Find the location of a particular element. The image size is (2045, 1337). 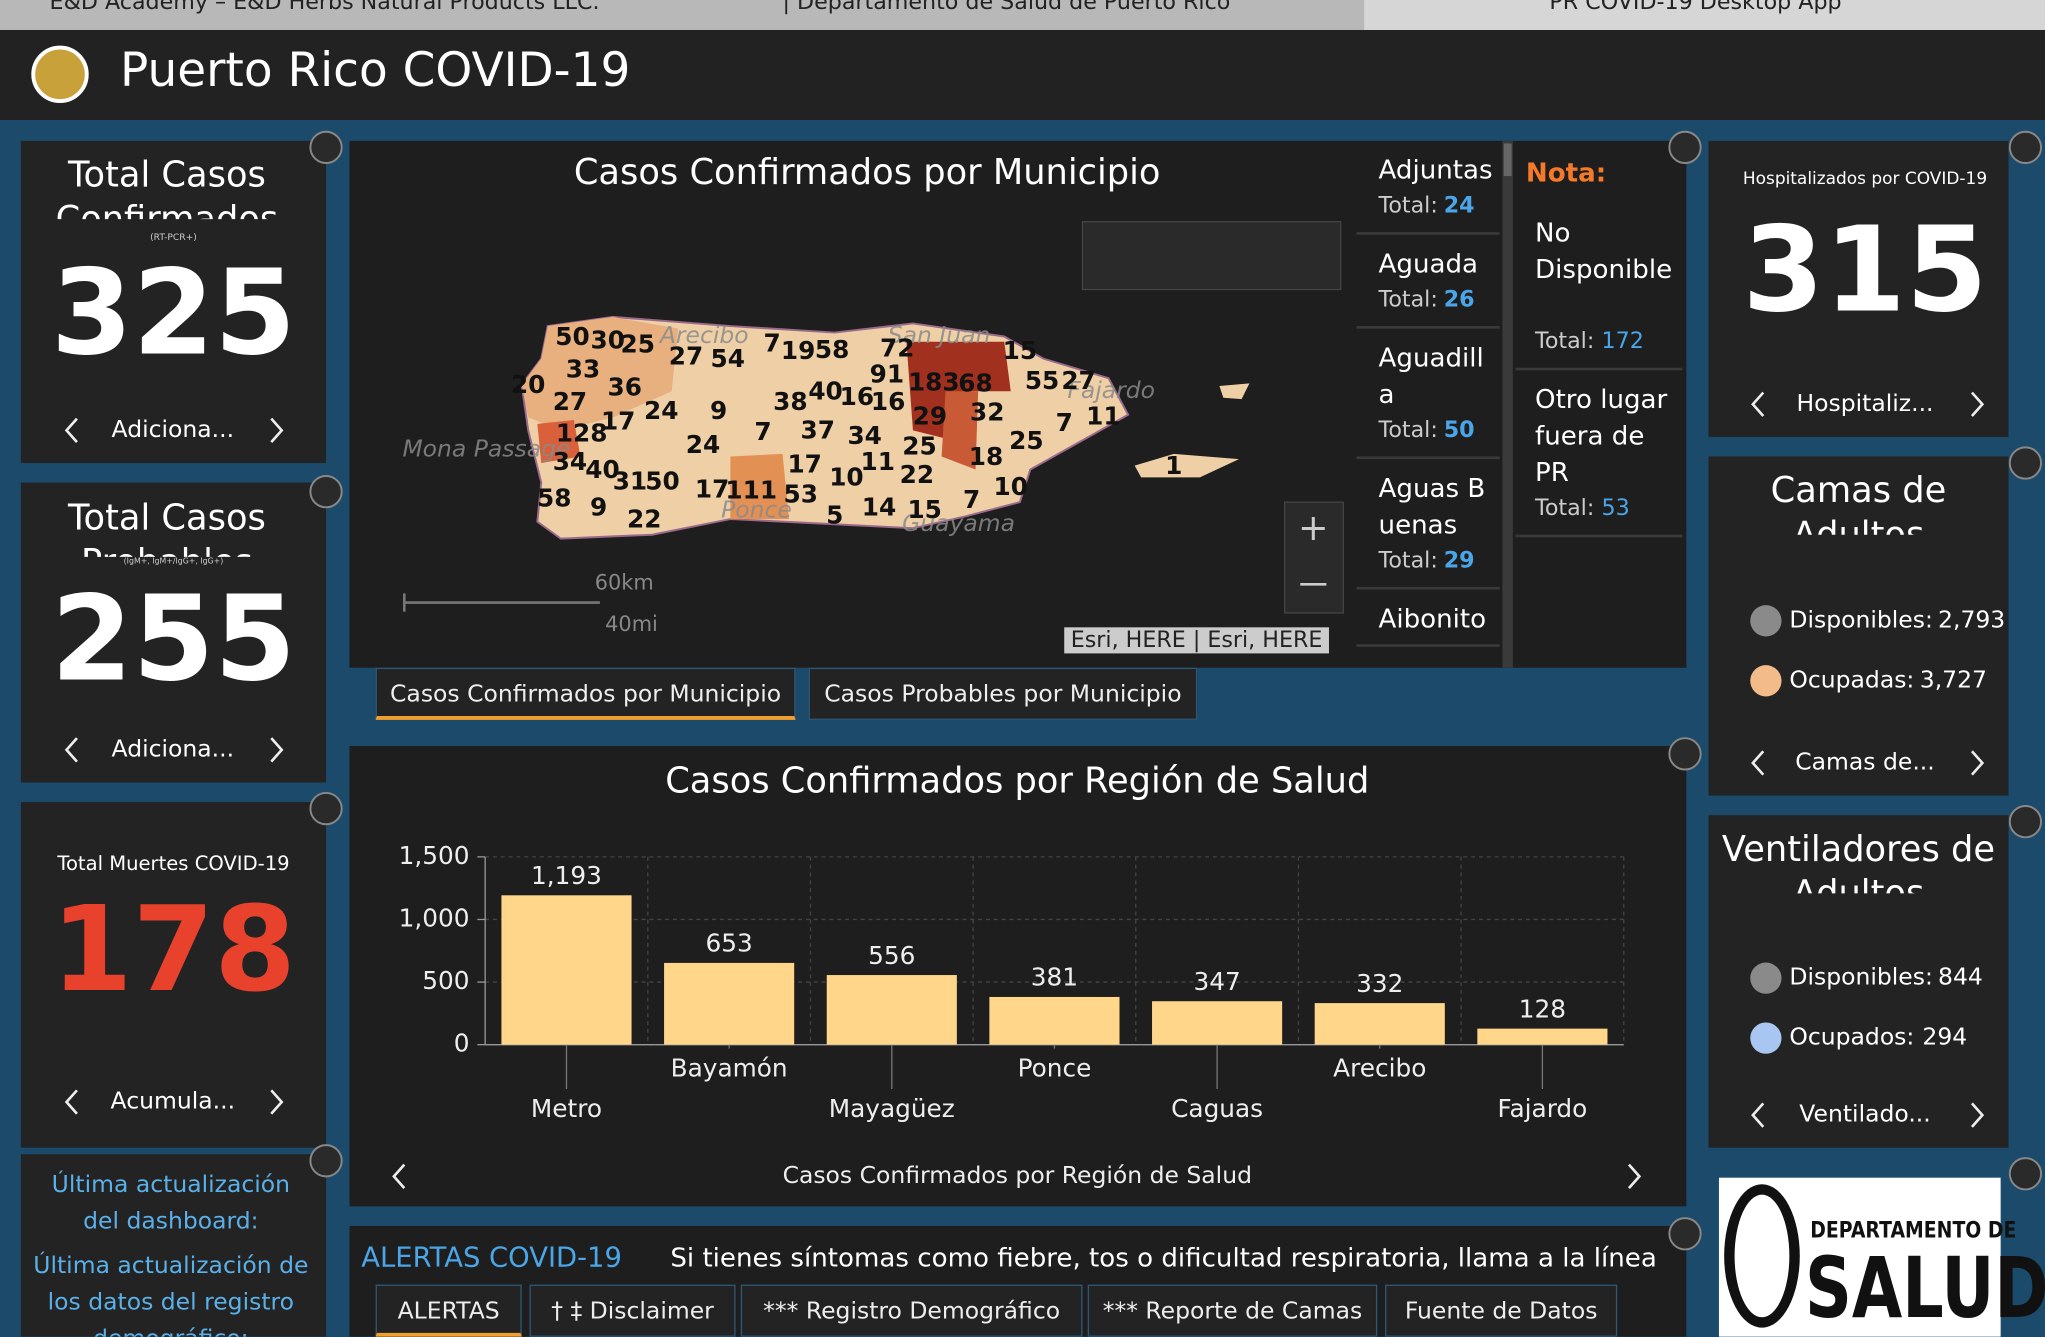

municipio-count: 27 is located at coordinates (1078, 380).